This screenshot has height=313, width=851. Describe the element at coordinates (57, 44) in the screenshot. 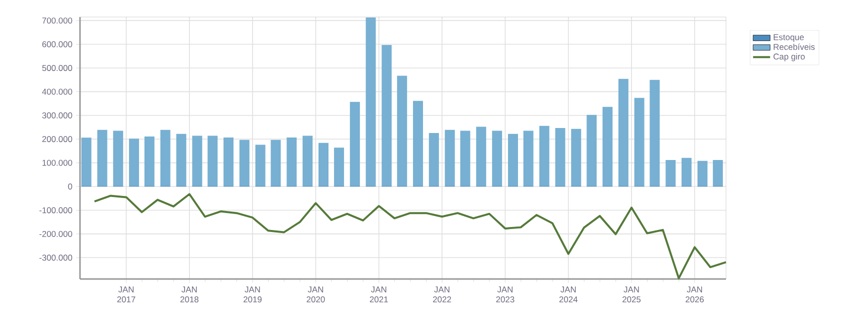

I see `y-tick-label: 600.000` at that location.